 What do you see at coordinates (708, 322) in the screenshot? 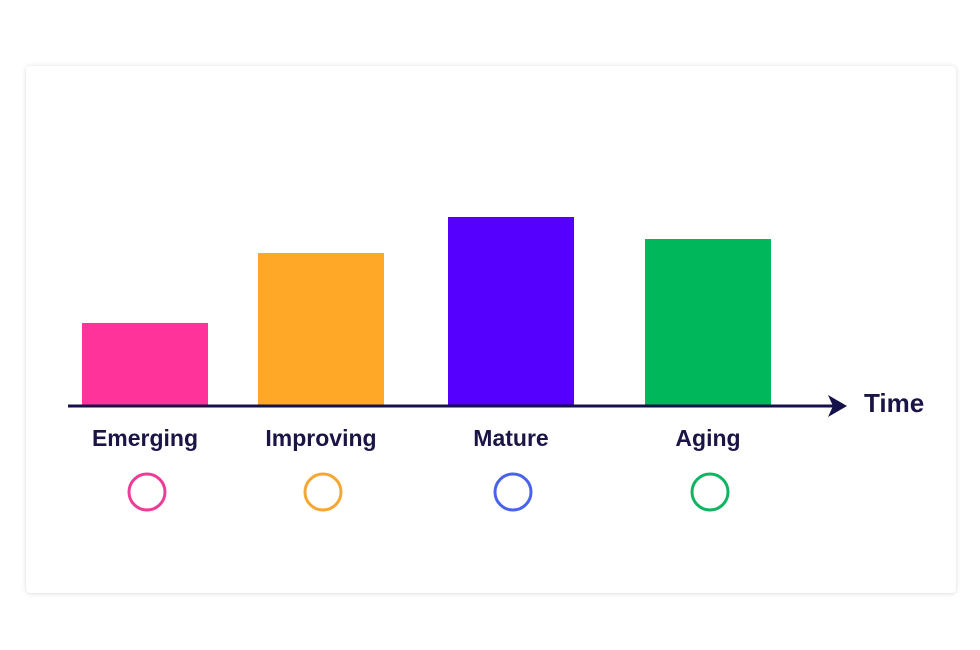
I see `bar-aging` at bounding box center [708, 322].